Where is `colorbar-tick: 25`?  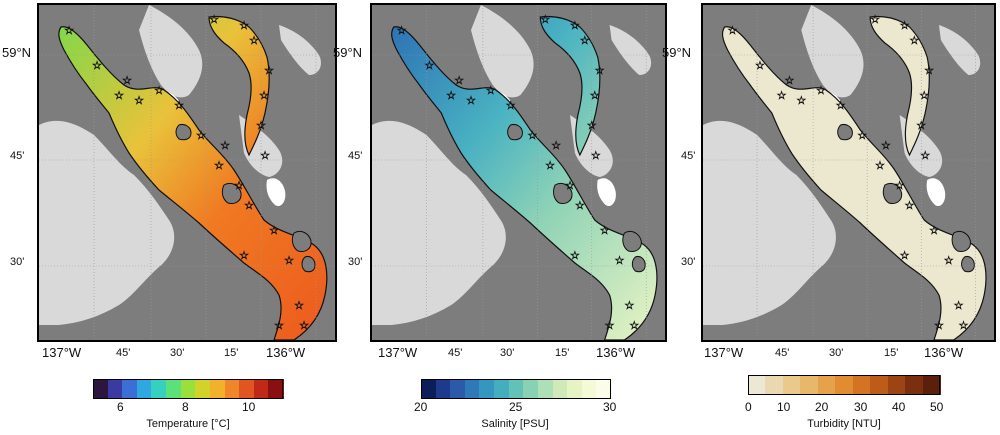 colorbar-tick: 25 is located at coordinates (516, 407).